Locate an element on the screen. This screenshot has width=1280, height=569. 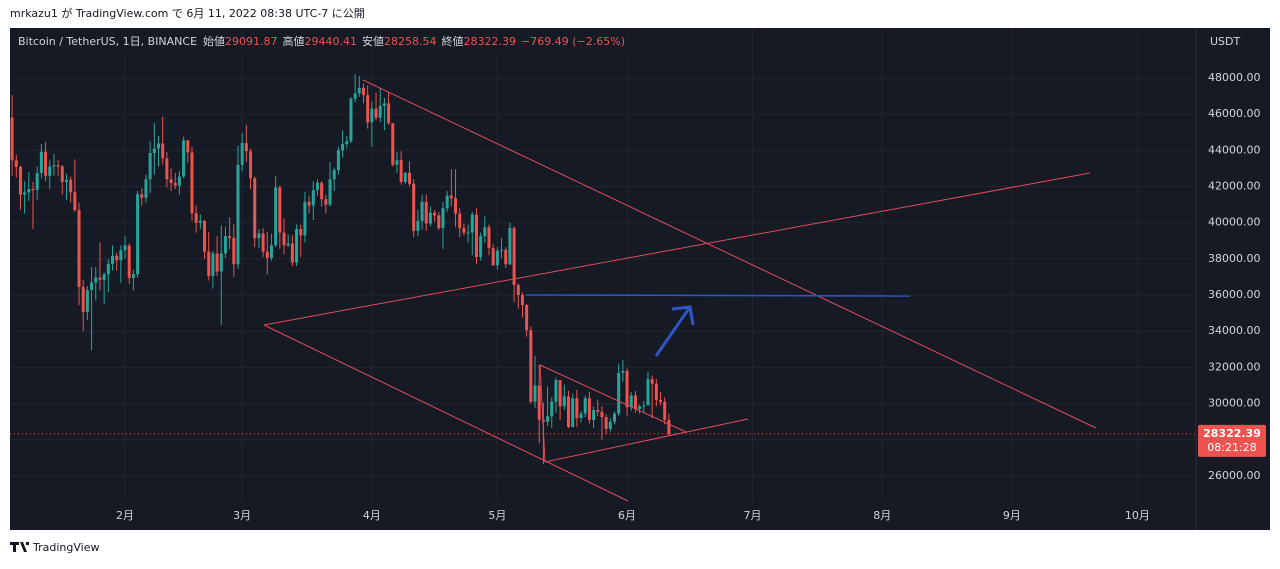
y-tick-label: 46000.00 is located at coordinates (1234, 113).